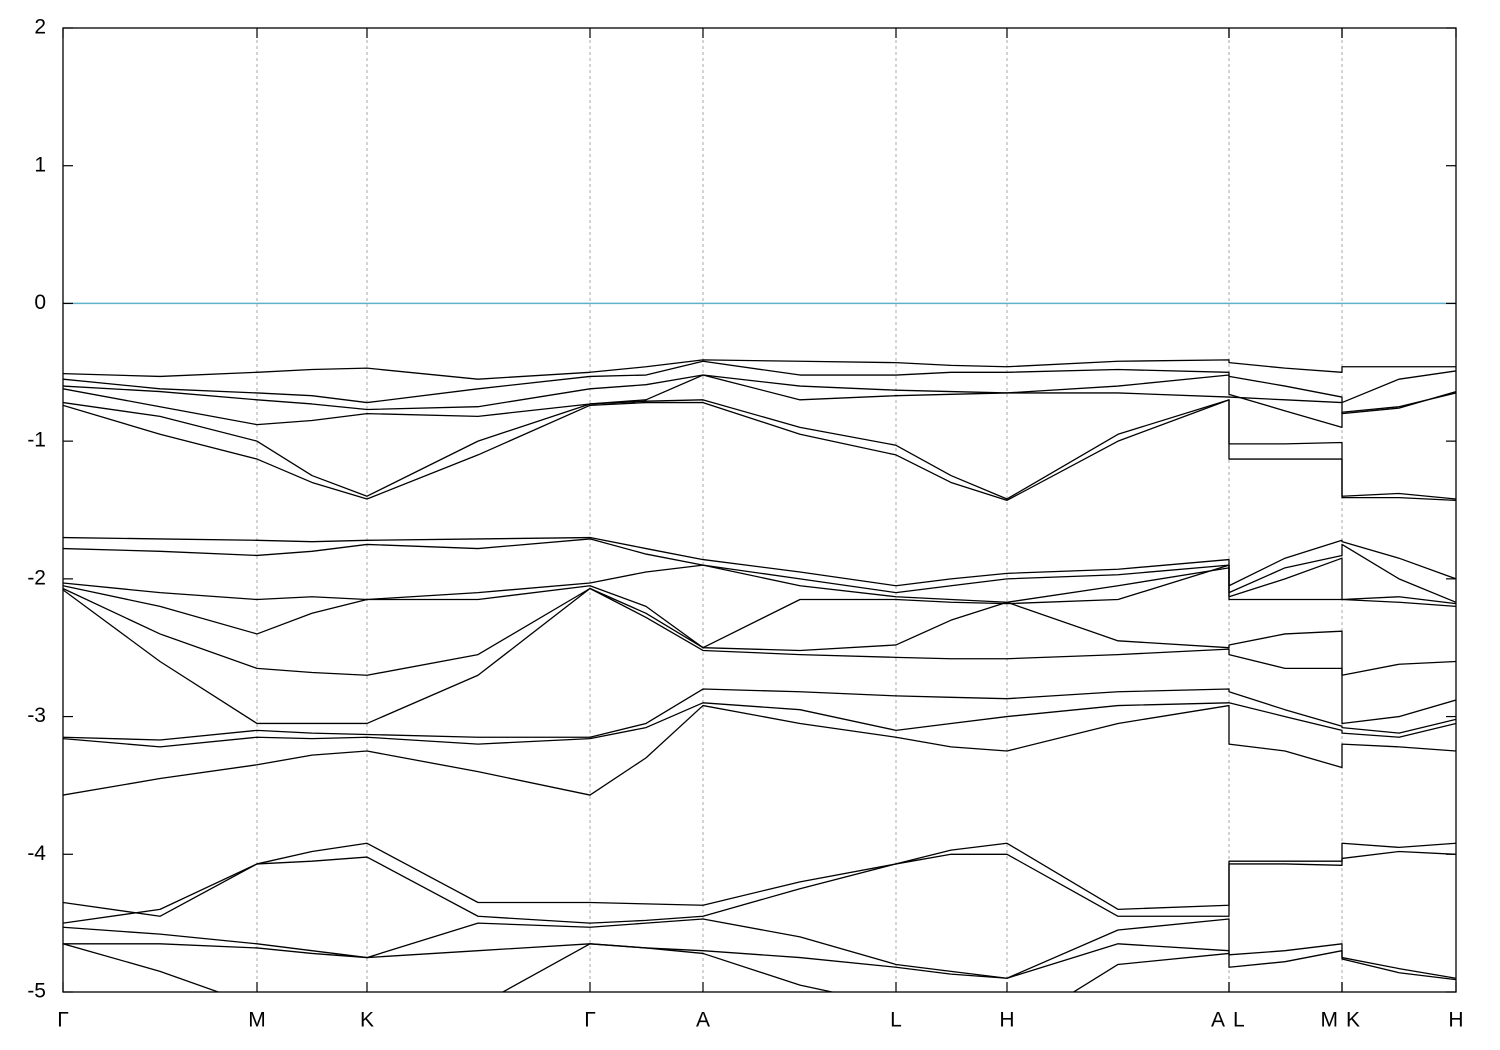 Image resolution: width=1500 pixels, height=1050 pixels. Describe the element at coordinates (36, 853) in the screenshot. I see `y-tick-label: -4` at that location.